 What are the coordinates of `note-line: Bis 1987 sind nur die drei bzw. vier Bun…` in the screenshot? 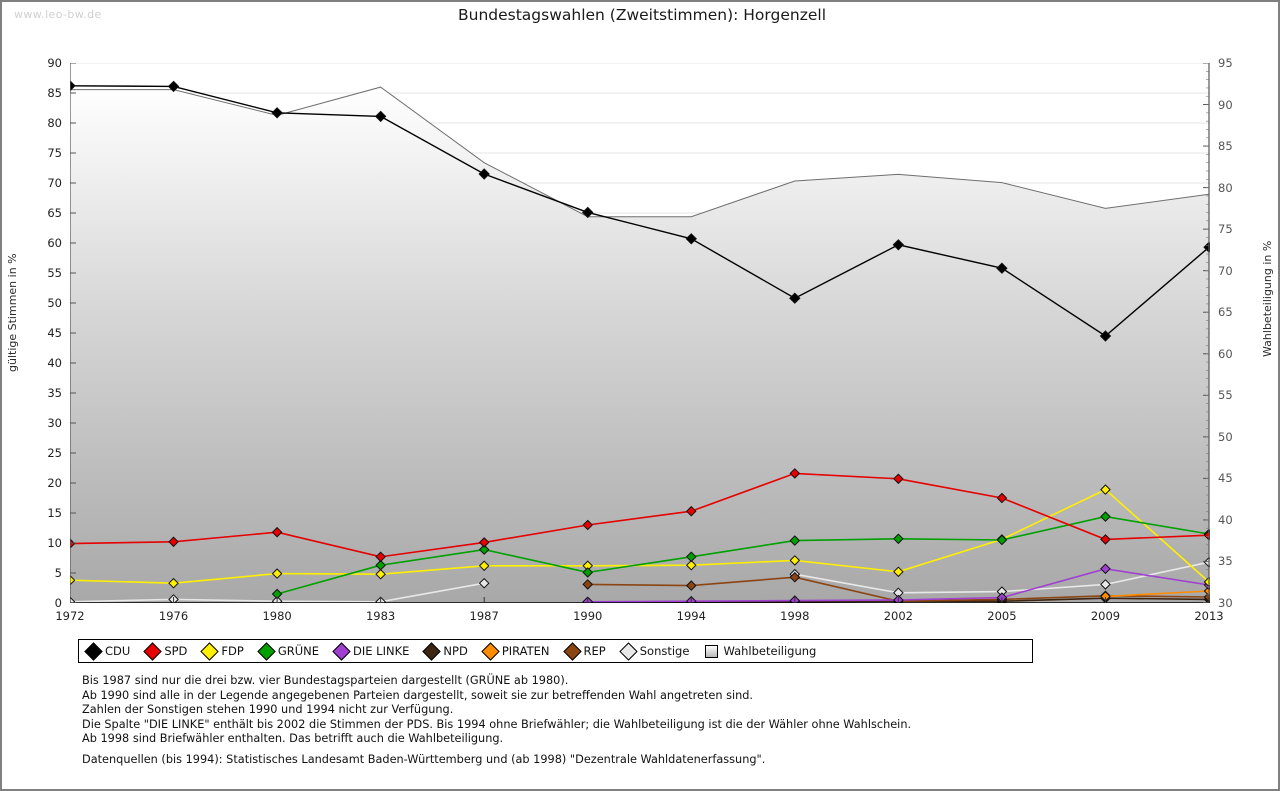 It's located at (325, 680).